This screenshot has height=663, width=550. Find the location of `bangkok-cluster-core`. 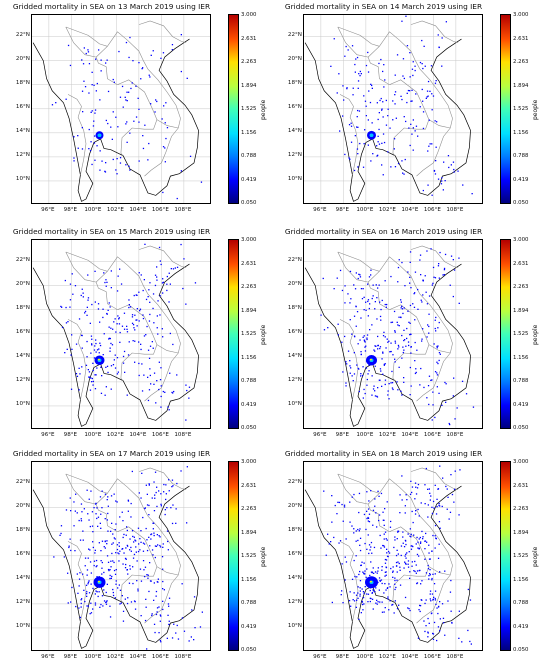

bangkok-cluster-core is located at coordinates (99, 135).